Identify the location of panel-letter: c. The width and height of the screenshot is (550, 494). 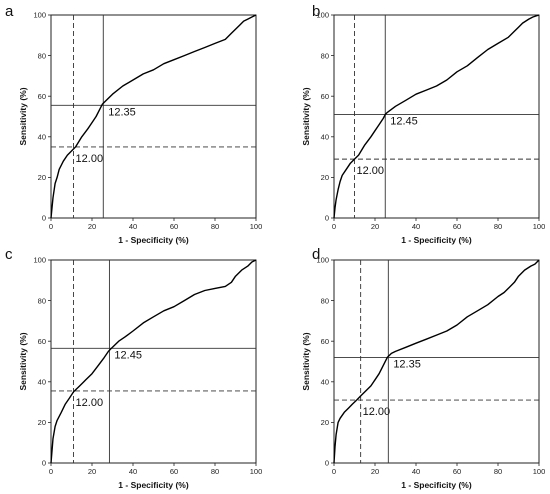
(9, 254).